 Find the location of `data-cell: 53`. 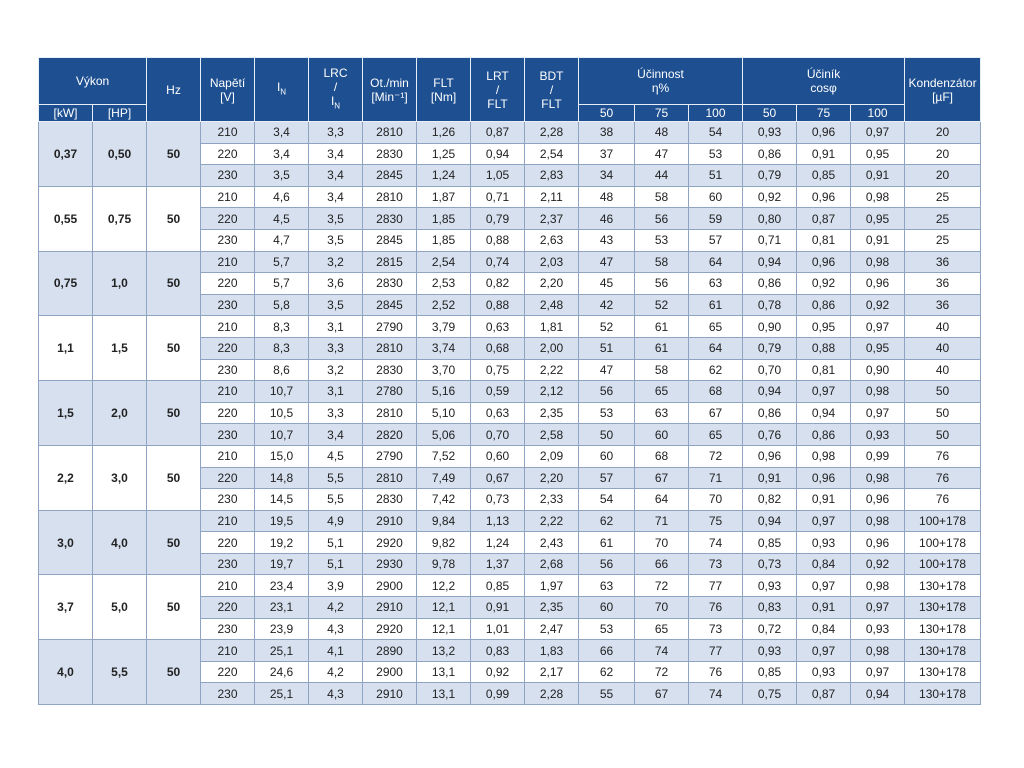

data-cell: 53 is located at coordinates (716, 154).